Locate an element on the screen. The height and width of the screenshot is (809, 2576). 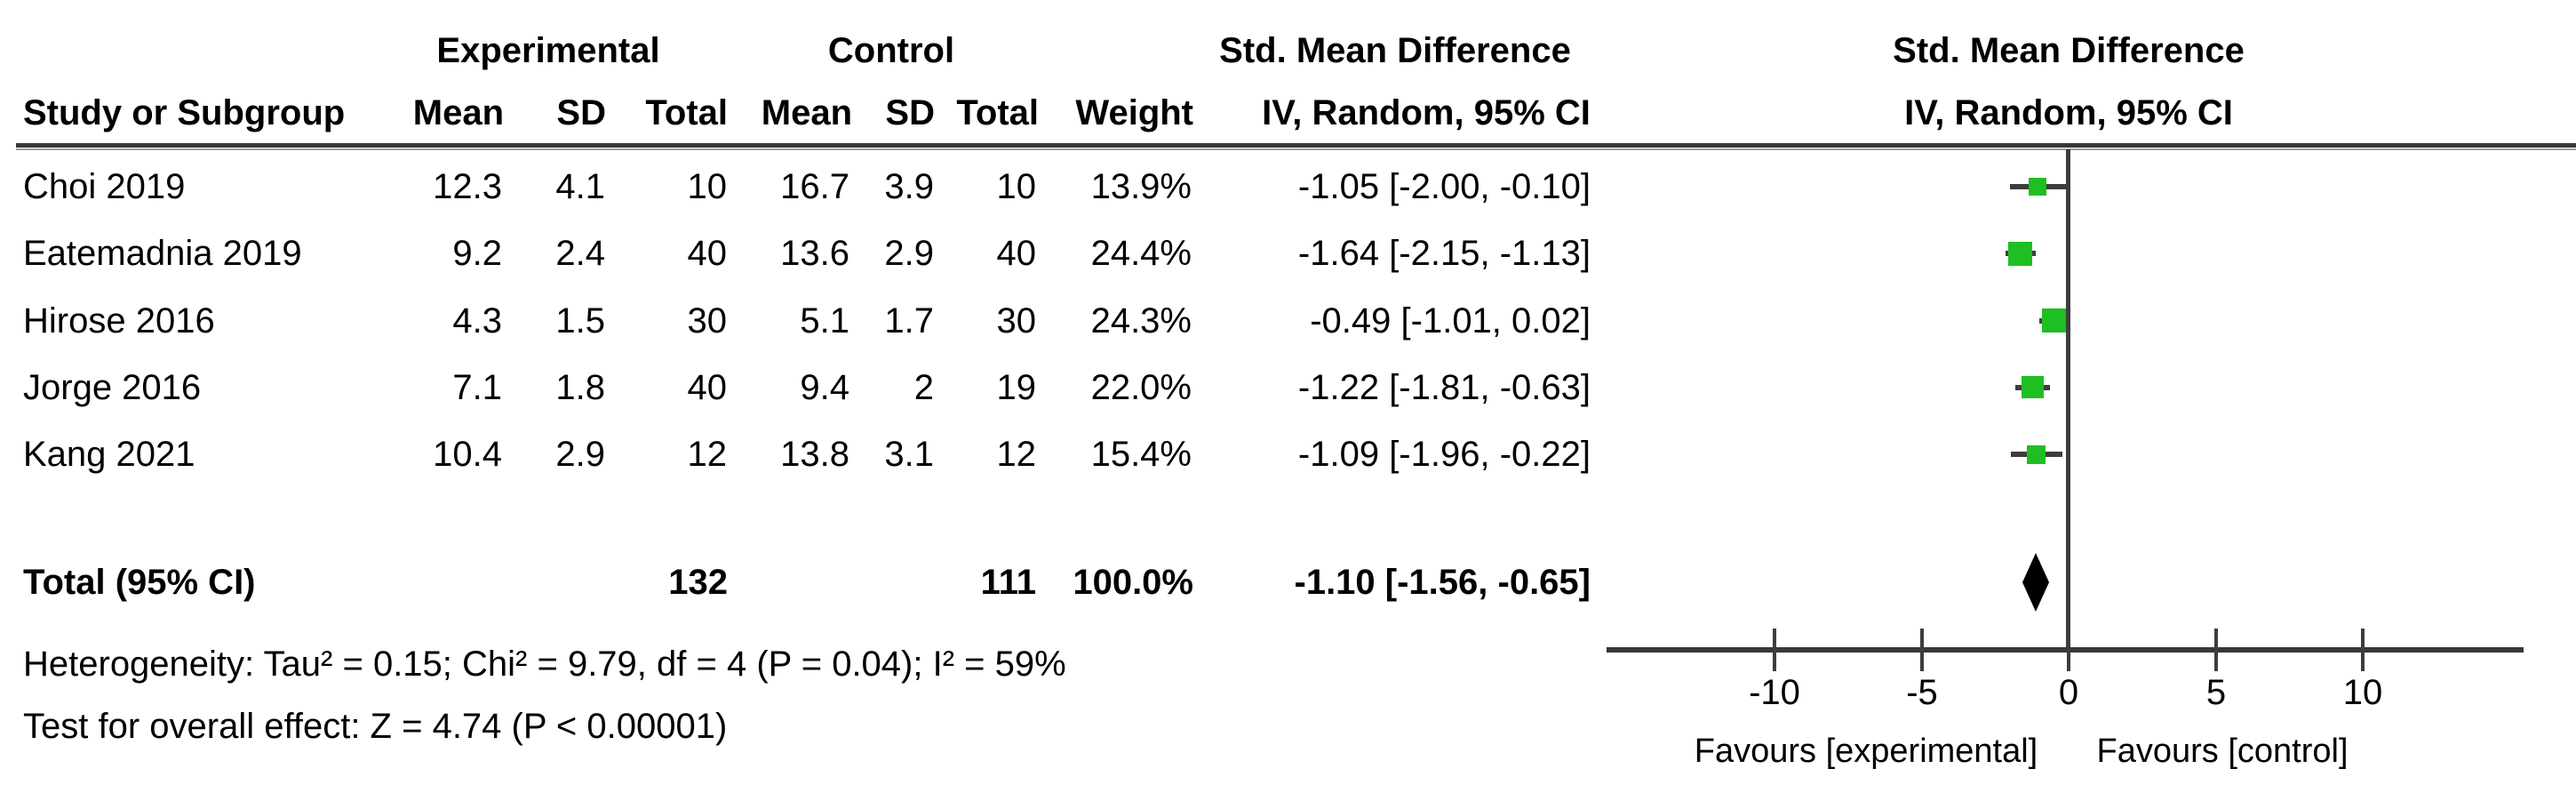
exp-sd: 1.8 is located at coordinates (580, 387).